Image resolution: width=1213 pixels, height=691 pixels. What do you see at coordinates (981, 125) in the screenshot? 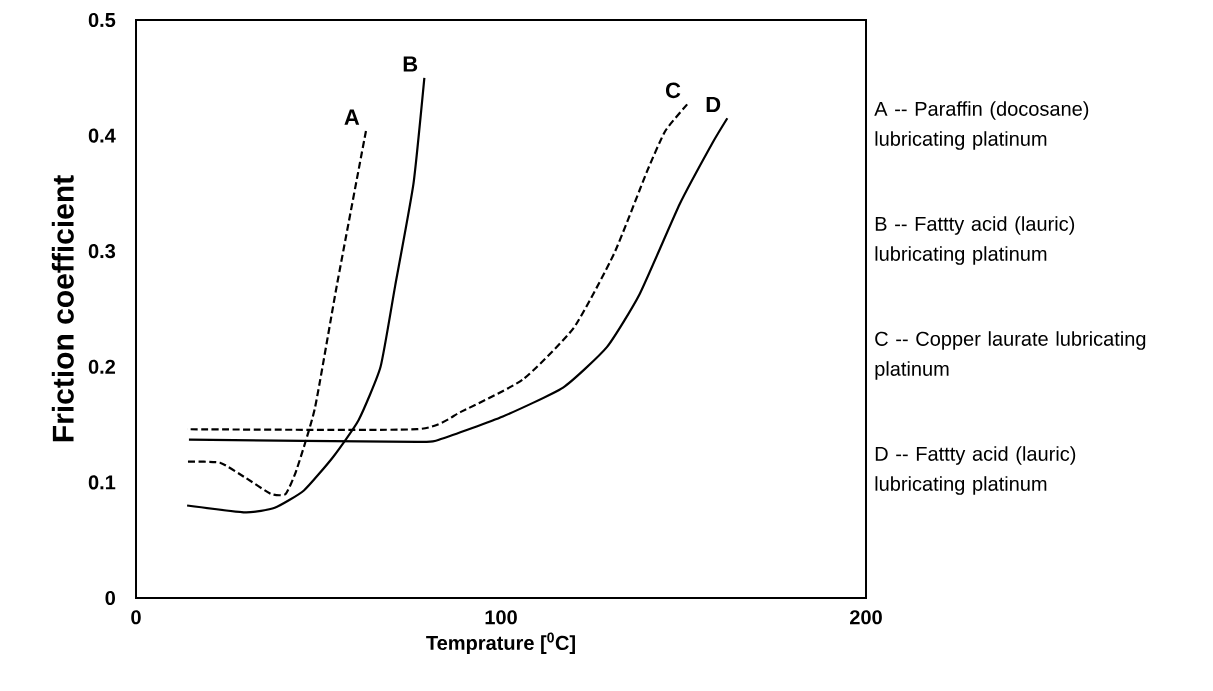
I see `text: A -- Paraffin (docosane) lubricating platinum` at bounding box center [981, 125].